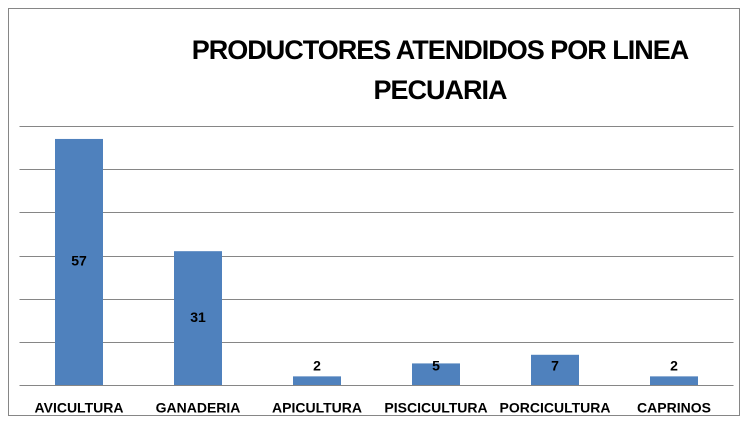  I want to click on x-tick-label: PORCICULTURA, so click(555, 408).